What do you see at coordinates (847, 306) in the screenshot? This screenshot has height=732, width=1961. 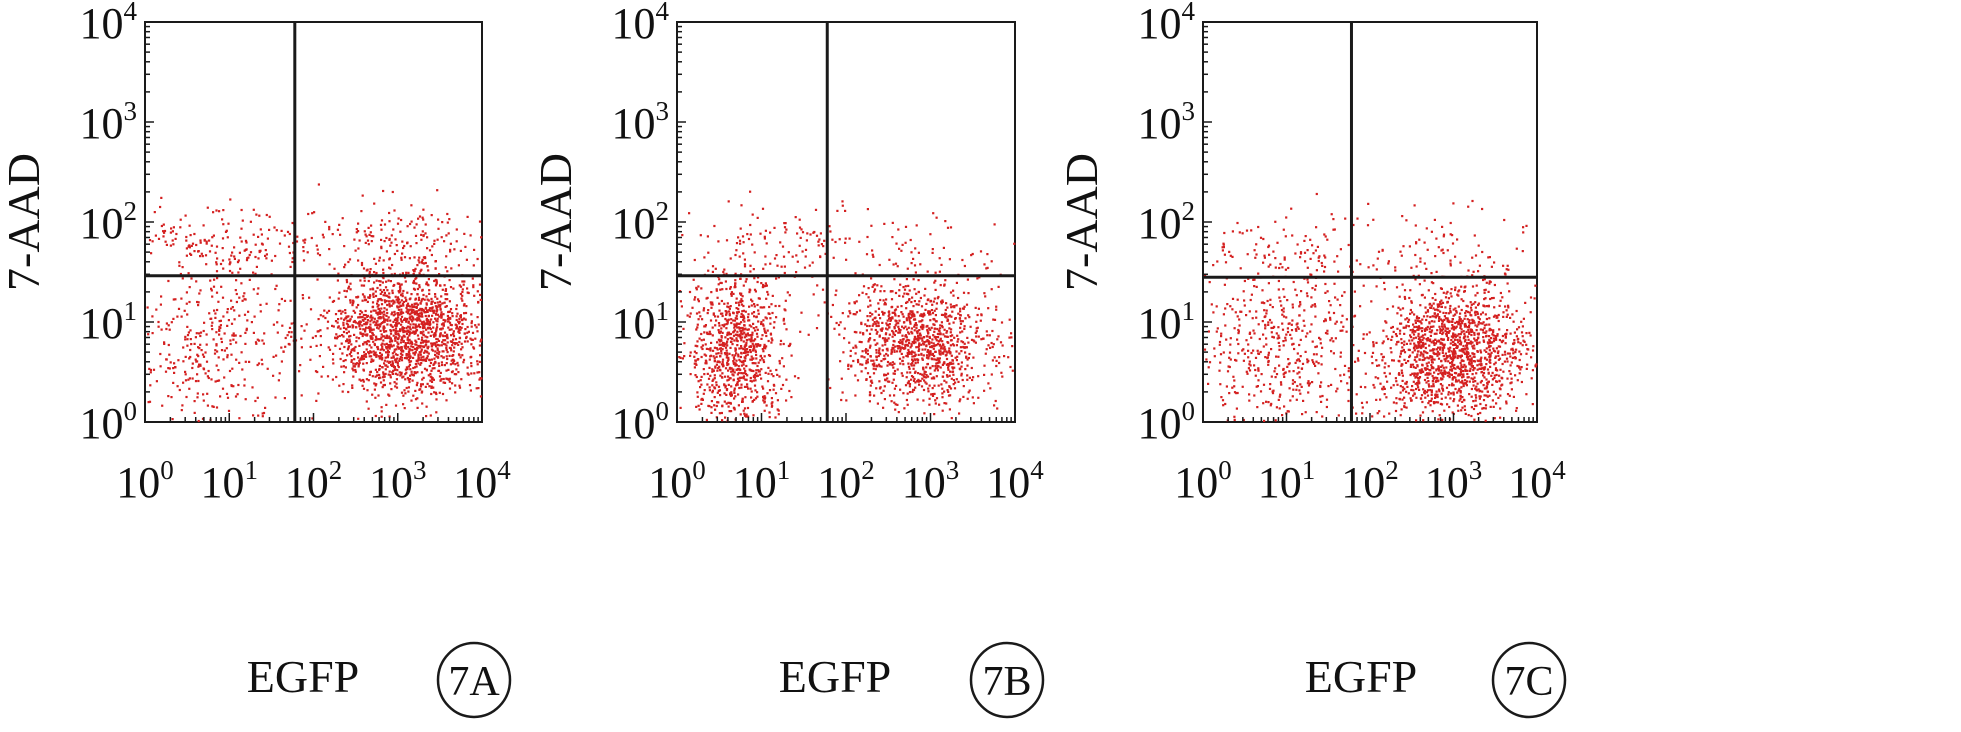 I see `data-points` at bounding box center [847, 306].